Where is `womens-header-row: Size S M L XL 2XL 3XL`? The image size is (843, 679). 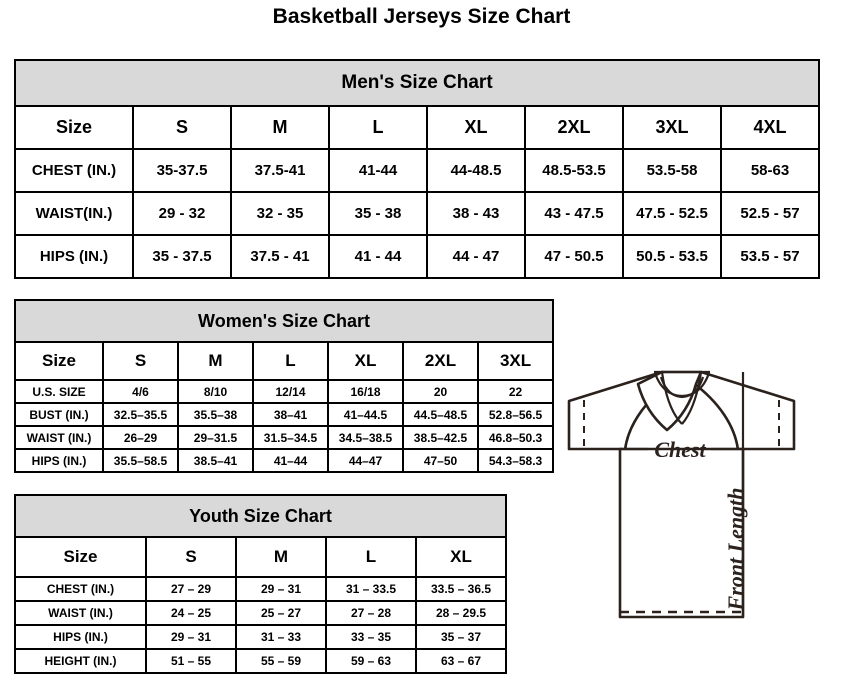 womens-header-row: Size S M L XL 2XL 3XL is located at coordinates (284, 361).